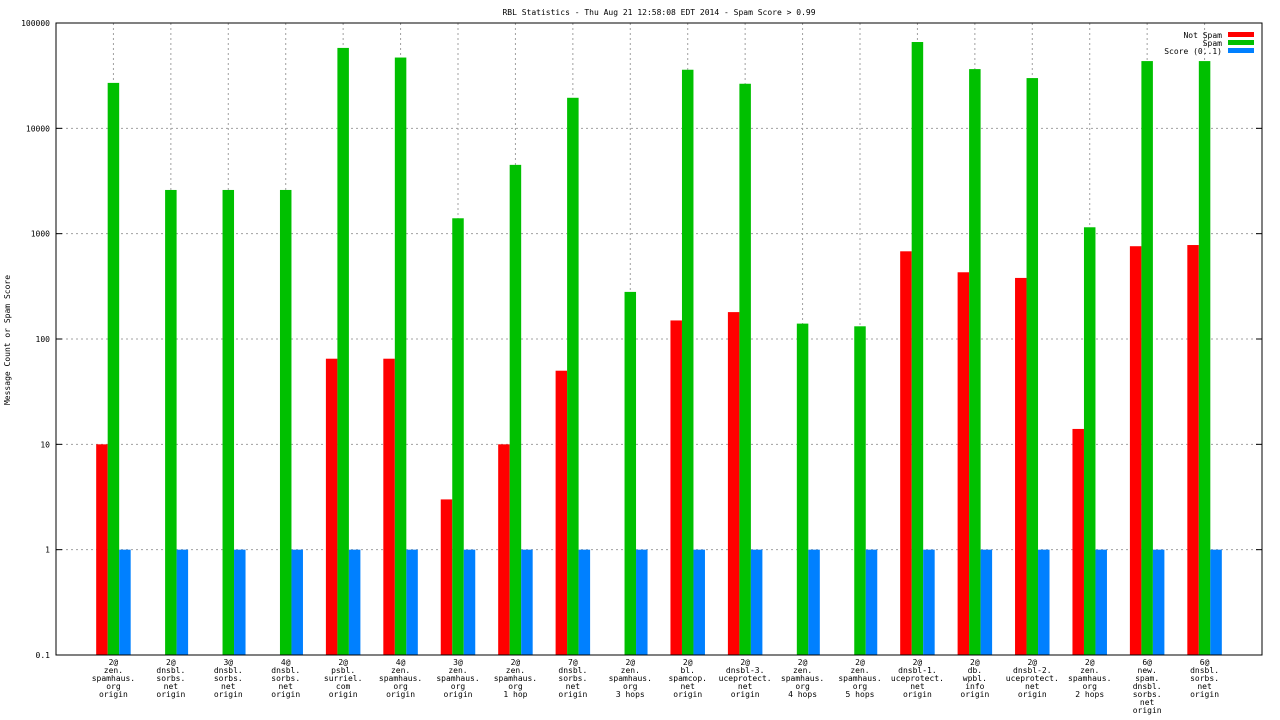 This screenshot has height=720, width=1280. What do you see at coordinates (745, 678) in the screenshot?
I see `x-tick-label: 2@ dnsbl-3. uceprotect. net origin` at bounding box center [745, 678].